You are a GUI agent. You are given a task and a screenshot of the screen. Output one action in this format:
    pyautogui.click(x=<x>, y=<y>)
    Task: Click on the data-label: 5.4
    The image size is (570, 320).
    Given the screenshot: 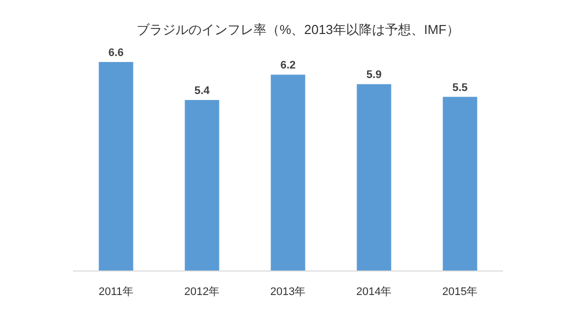 What is the action you would take?
    pyautogui.click(x=202, y=91)
    